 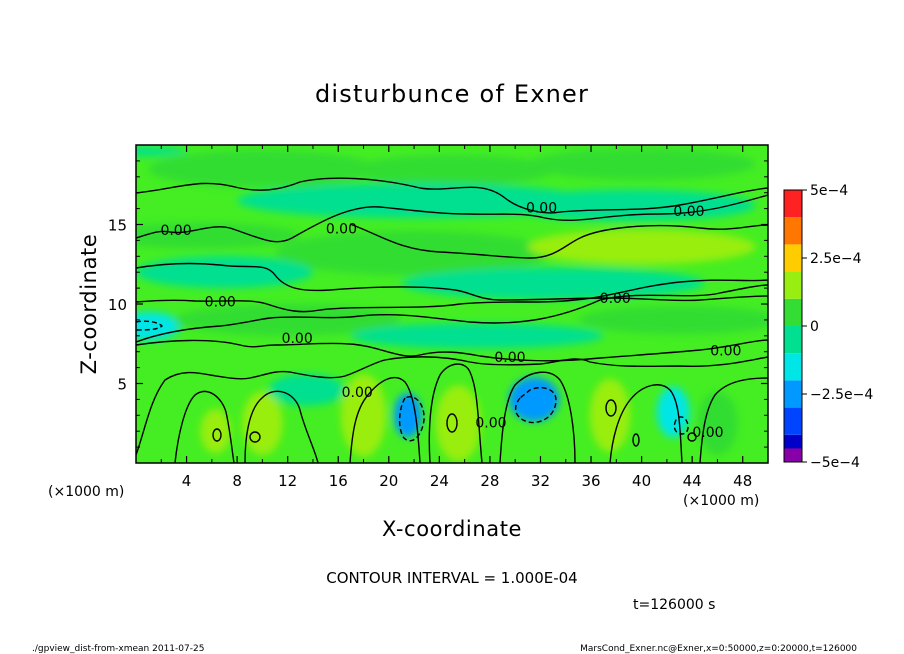 I want to click on x-tick-label: 48, so click(x=742, y=481).